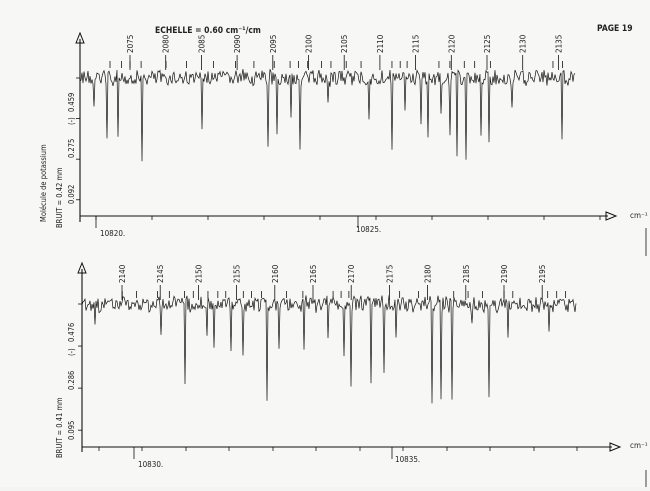 The image size is (650, 491). Describe the element at coordinates (615, 29) in the screenshot. I see `page-number: PAGE 19` at that location.